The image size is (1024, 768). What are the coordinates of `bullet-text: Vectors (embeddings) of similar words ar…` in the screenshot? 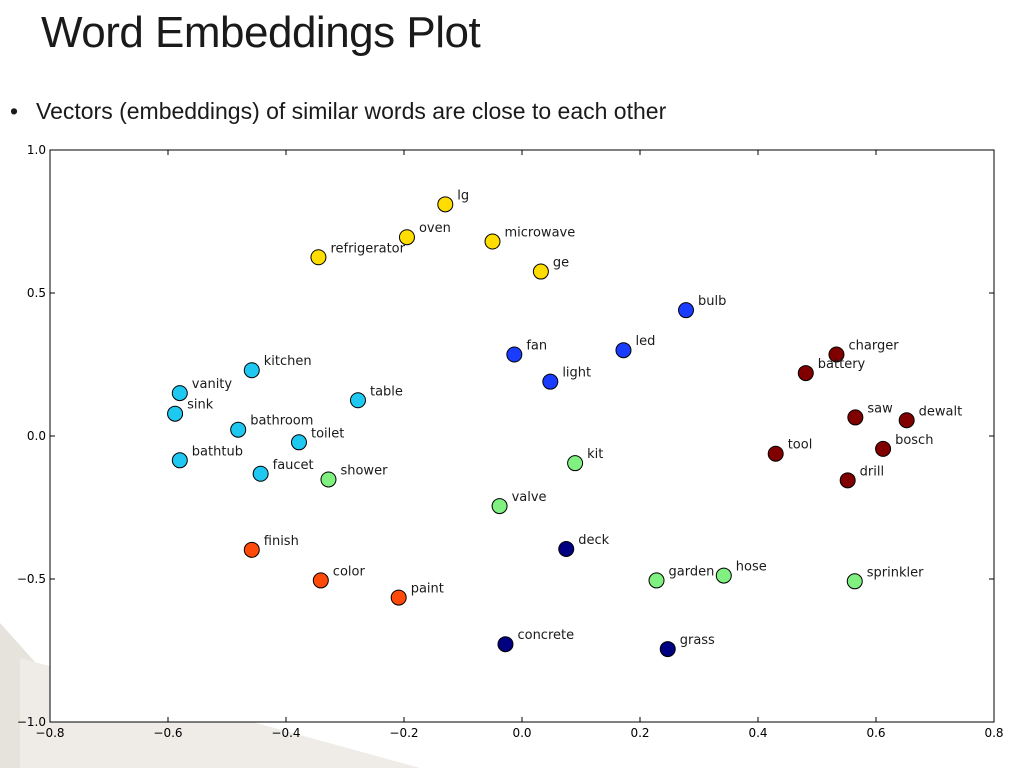 It's located at (351, 111).